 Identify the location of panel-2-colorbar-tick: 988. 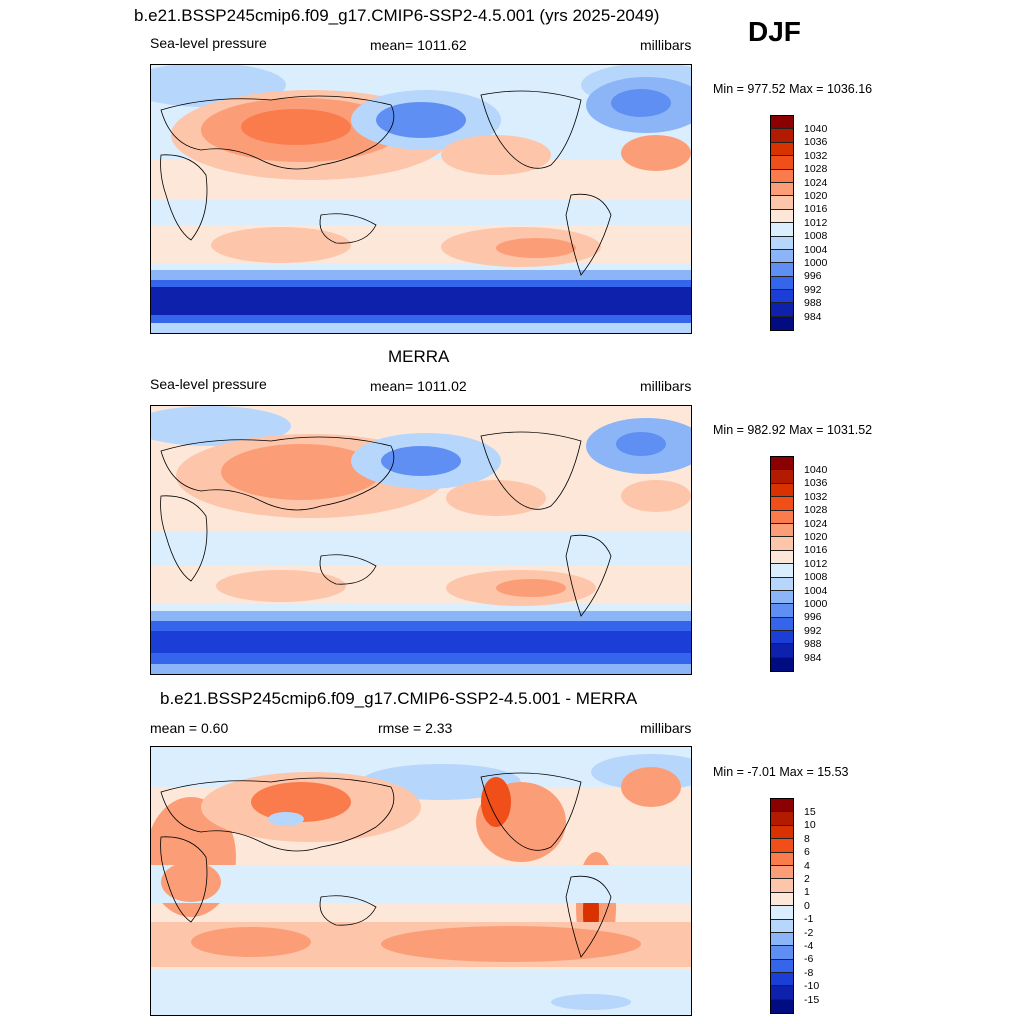
(813, 644).